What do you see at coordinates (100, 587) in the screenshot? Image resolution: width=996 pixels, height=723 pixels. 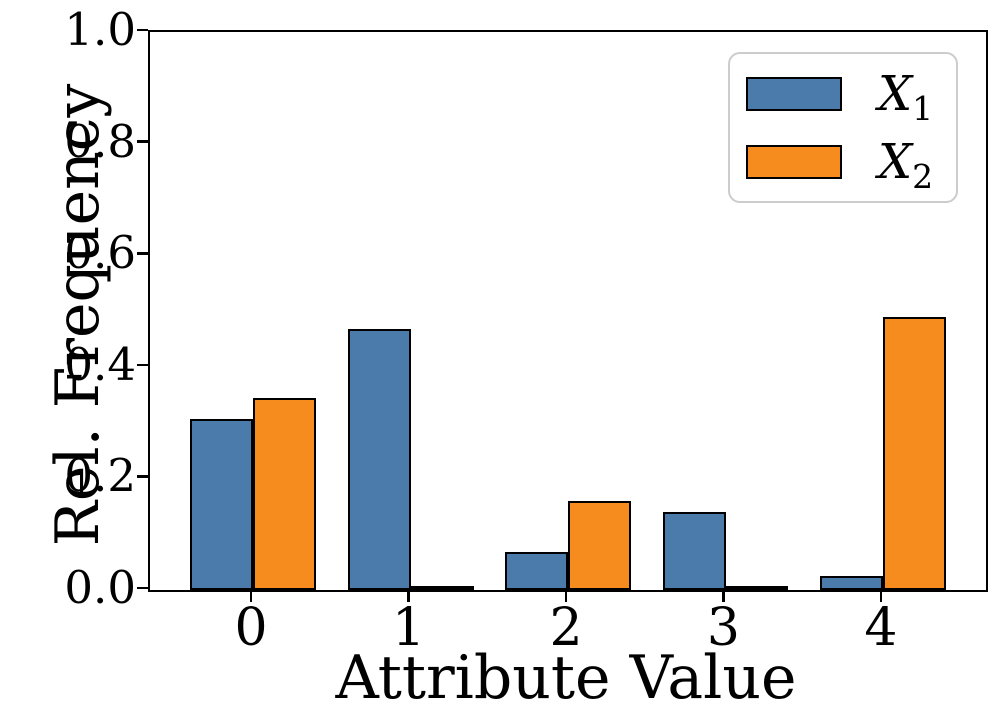 I see `y-tick-label-0.0: 0.0` at bounding box center [100, 587].